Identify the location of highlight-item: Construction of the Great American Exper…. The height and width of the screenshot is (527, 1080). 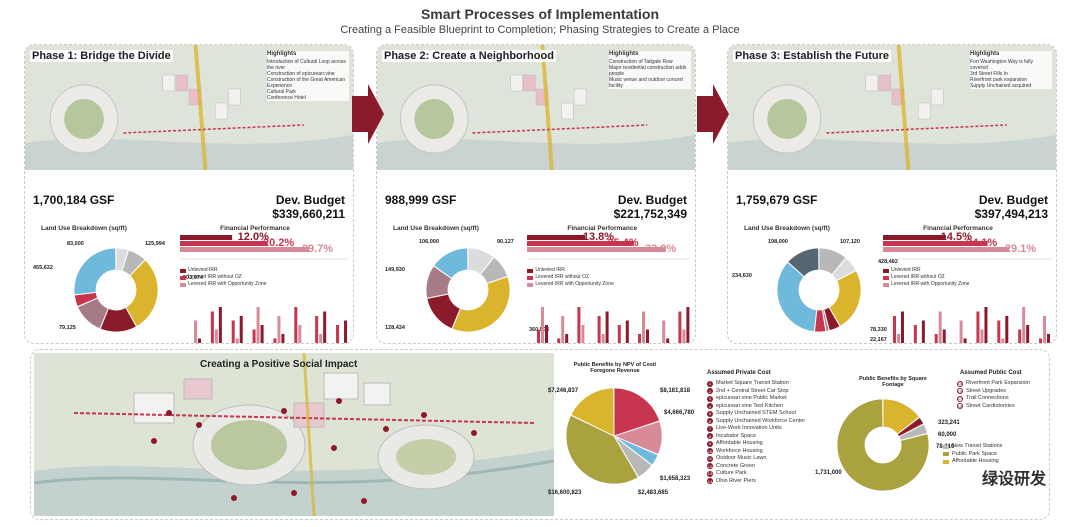
(306, 83).